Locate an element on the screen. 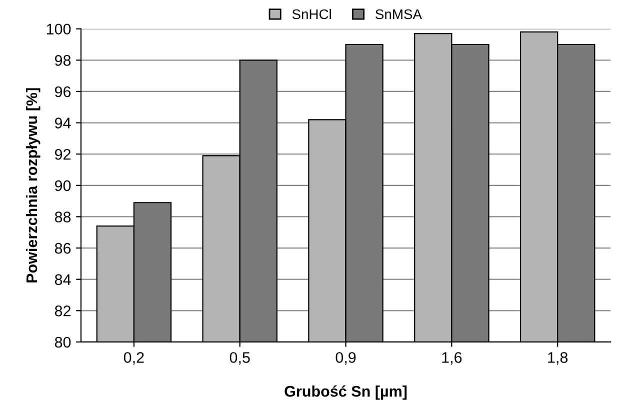  y-tick-label: 84 is located at coordinates (62, 280).